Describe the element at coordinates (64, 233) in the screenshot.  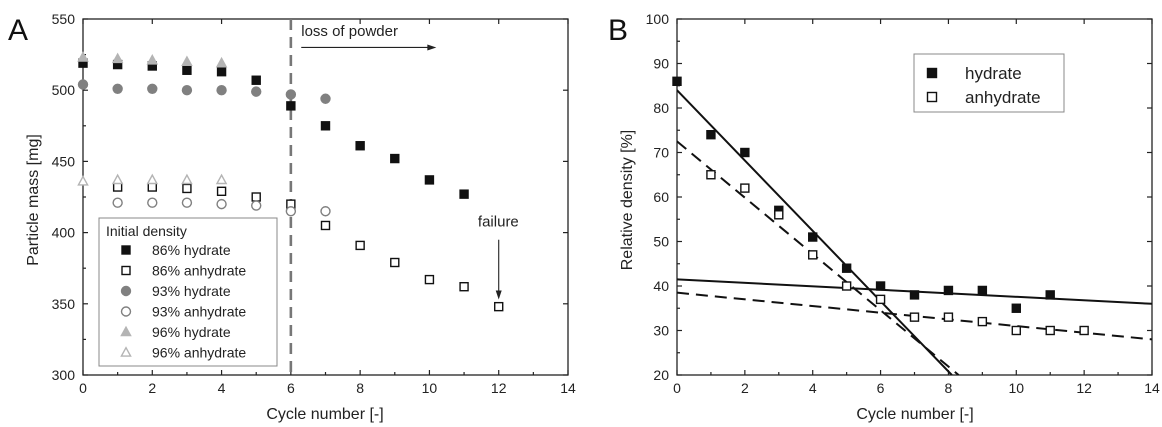
I see `y-tick-label: 400` at that location.